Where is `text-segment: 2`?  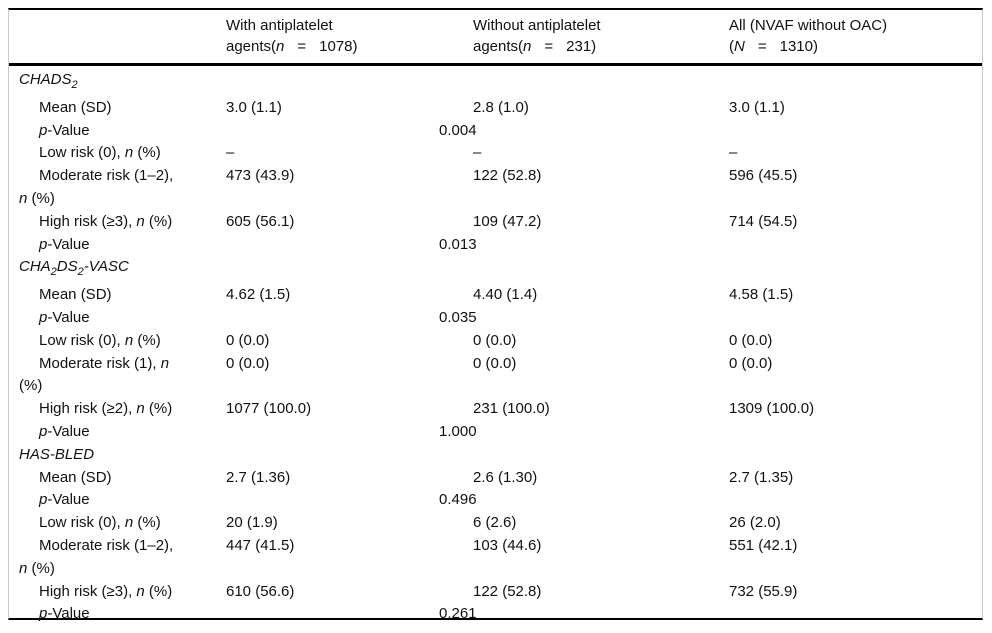 text-segment: 2 is located at coordinates (53, 272).